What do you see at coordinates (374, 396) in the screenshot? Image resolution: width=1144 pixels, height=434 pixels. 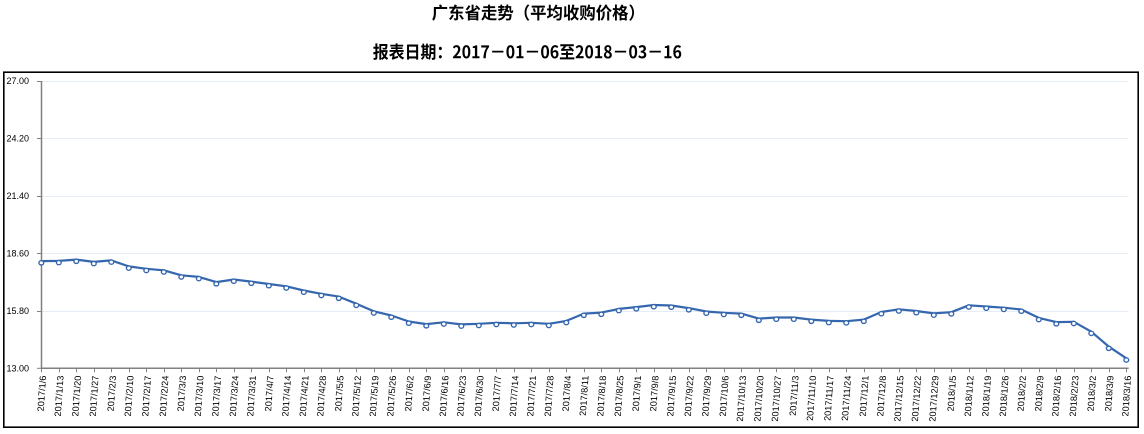 I see `svg-text: 2017/5/19` at bounding box center [374, 396].